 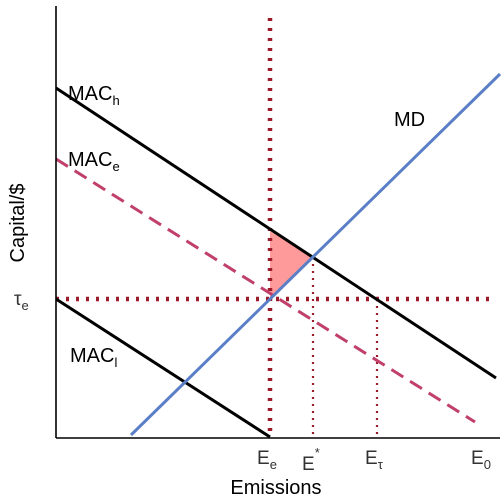 What do you see at coordinates (275, 488) in the screenshot?
I see `x-axis-label: Emissions` at bounding box center [275, 488].